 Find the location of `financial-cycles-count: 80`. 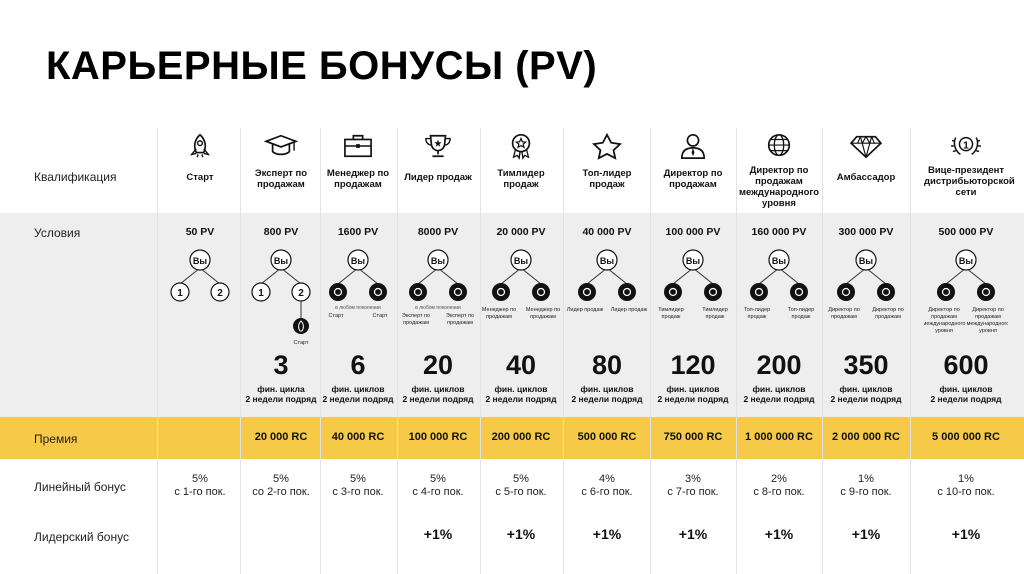

financial-cycles-count: 80 is located at coordinates (607, 365).